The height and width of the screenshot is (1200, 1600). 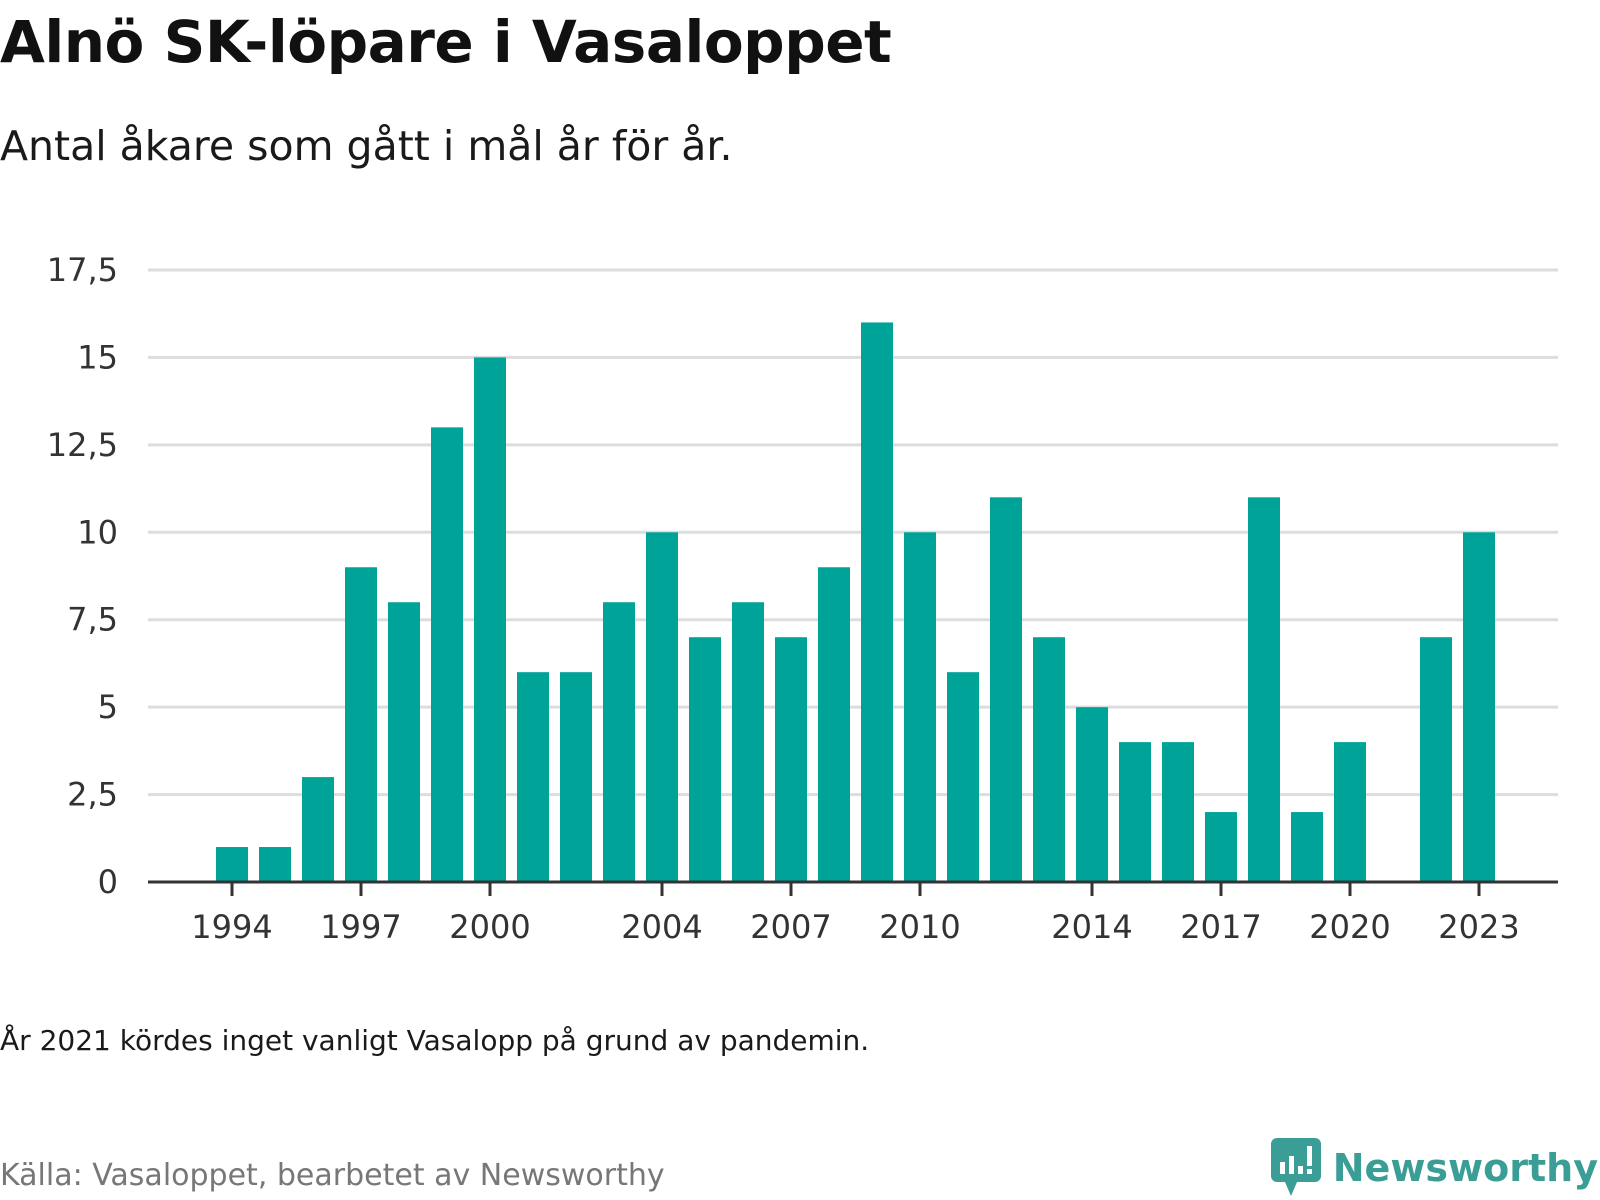 I want to click on x-tick-label: 2004, so click(x=661, y=927).